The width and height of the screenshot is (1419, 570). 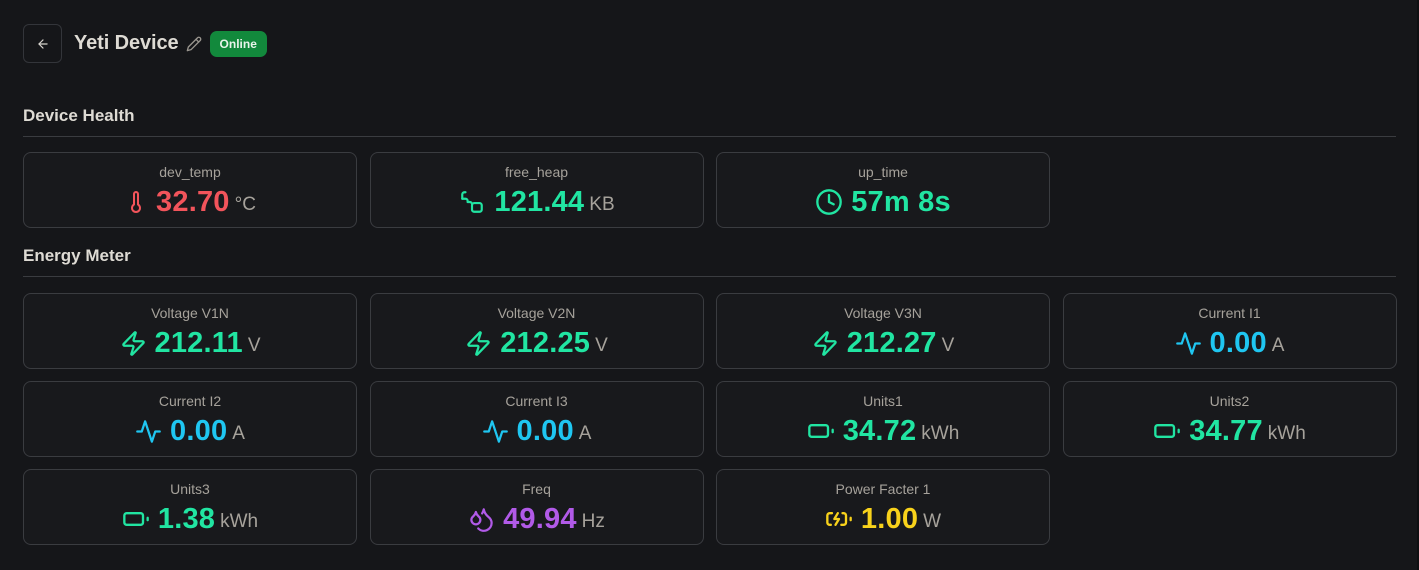 I want to click on metric-value: 212.11, so click(x=198, y=343).